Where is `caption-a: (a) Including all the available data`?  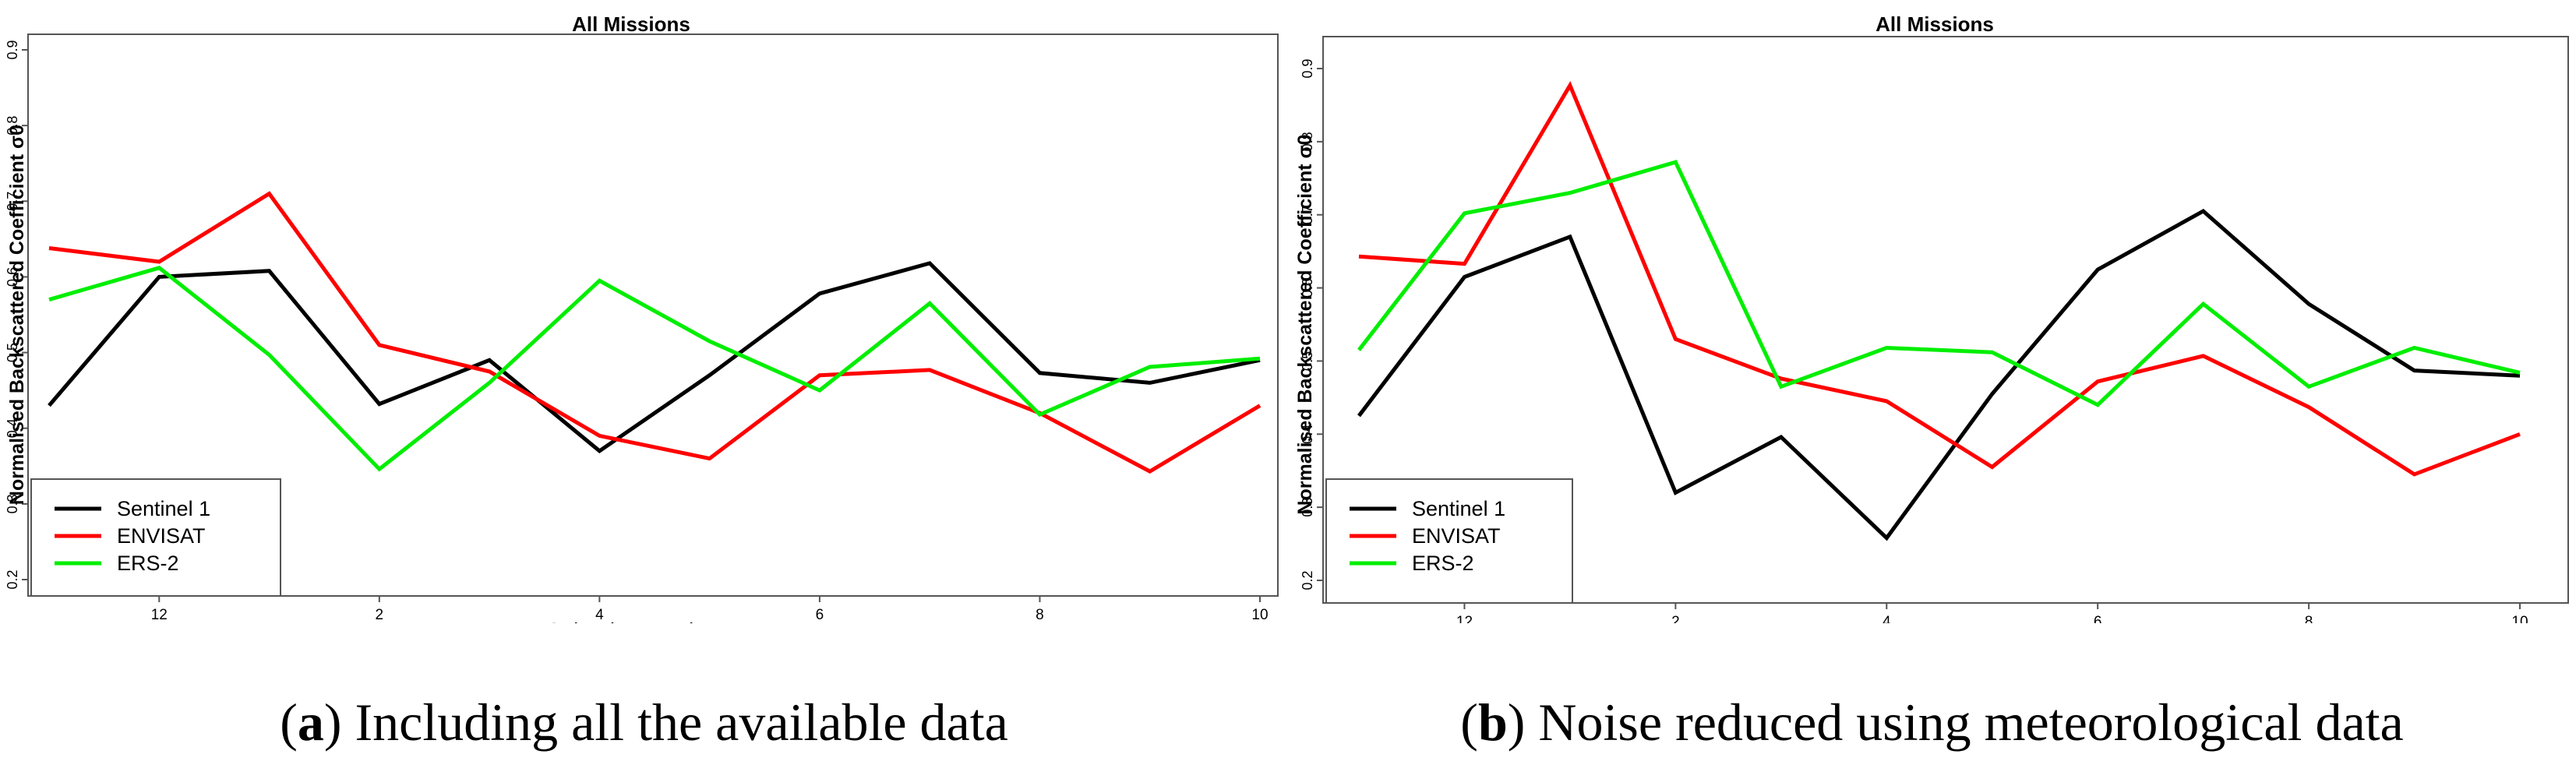 caption-a: (a) Including all the available data is located at coordinates (644, 723).